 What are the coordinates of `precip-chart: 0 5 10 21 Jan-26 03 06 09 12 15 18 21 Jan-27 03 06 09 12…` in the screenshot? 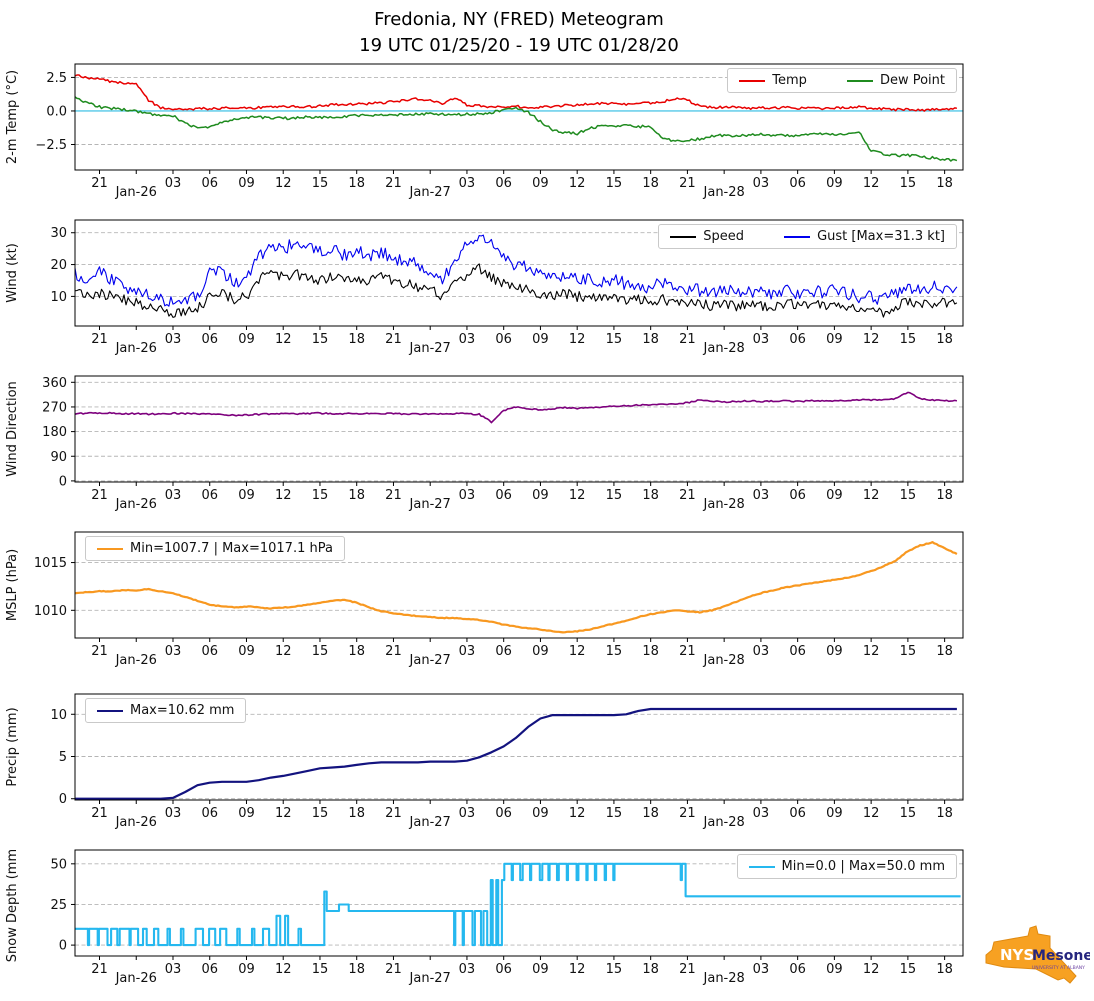 It's located at (484, 761).